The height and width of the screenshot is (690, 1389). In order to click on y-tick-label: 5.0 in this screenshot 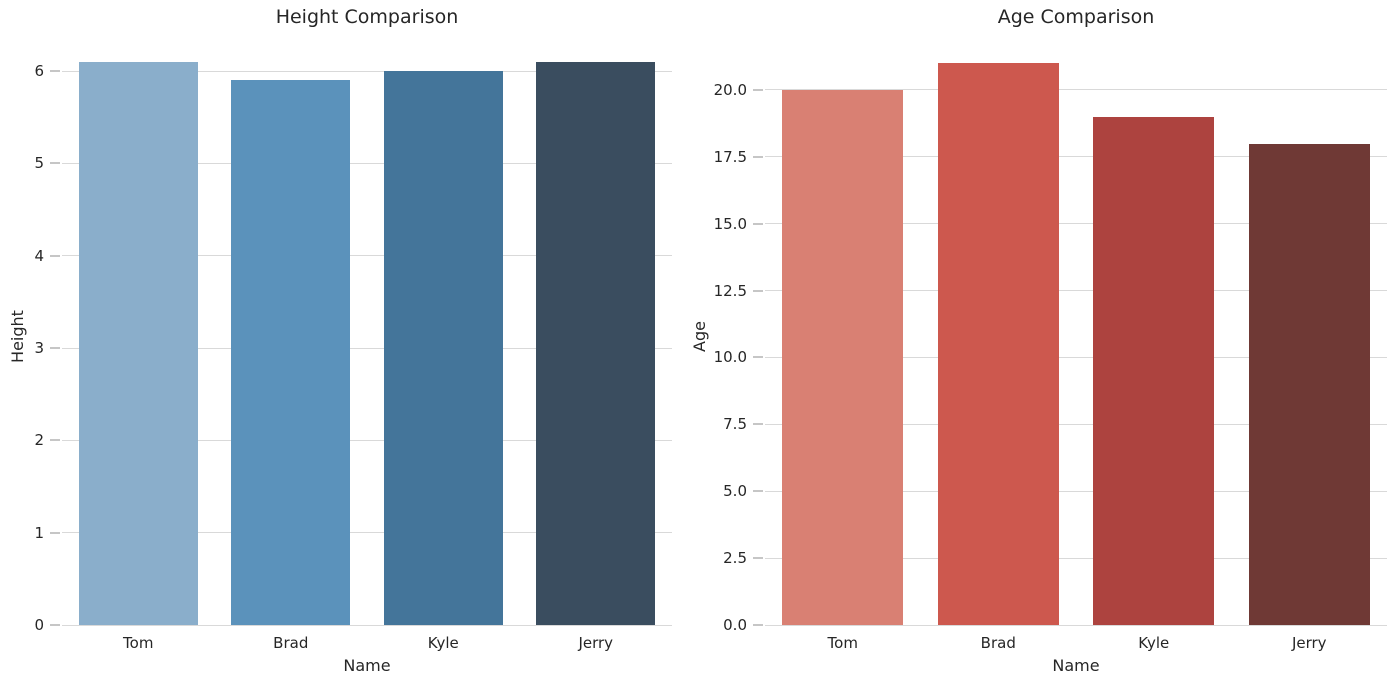, I will do `click(735, 491)`.